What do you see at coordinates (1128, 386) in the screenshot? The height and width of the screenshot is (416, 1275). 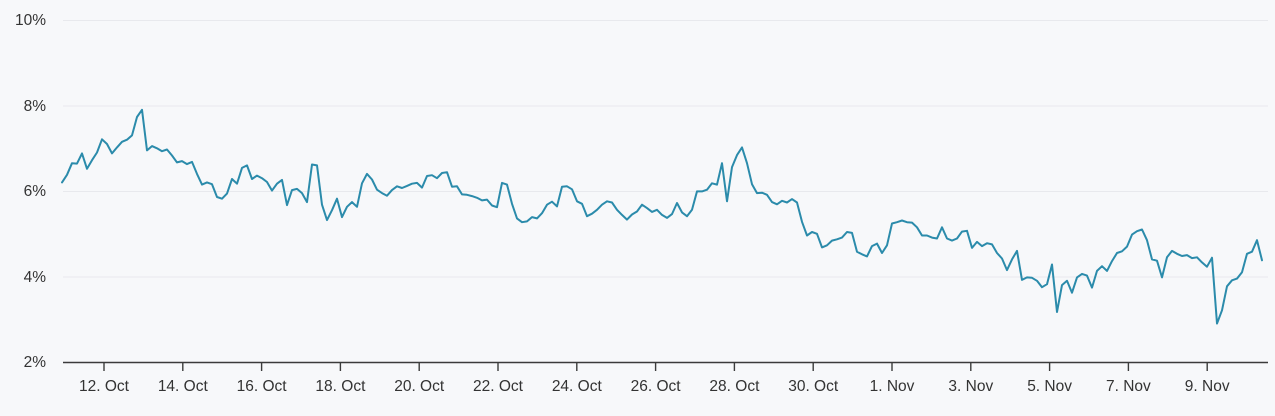 I see `x-axis-label: 7. Nov` at bounding box center [1128, 386].